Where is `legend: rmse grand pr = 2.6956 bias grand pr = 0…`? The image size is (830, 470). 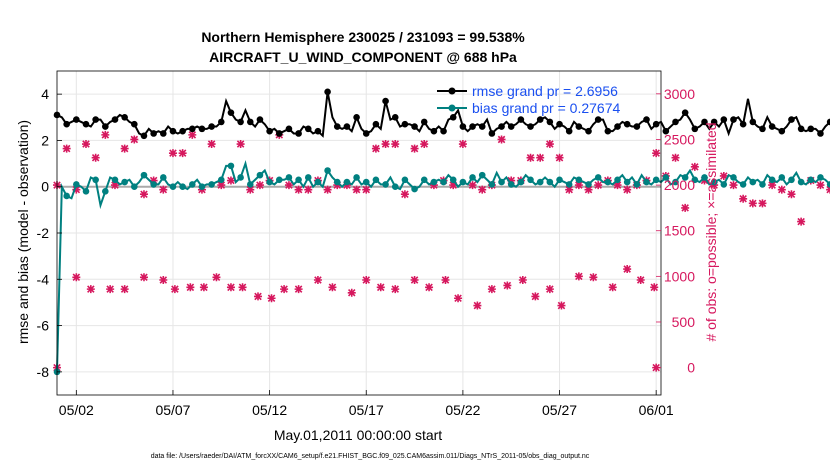 legend: rmse grand pr = 2.6956 bias grand pr = 0… is located at coordinates (528, 99).